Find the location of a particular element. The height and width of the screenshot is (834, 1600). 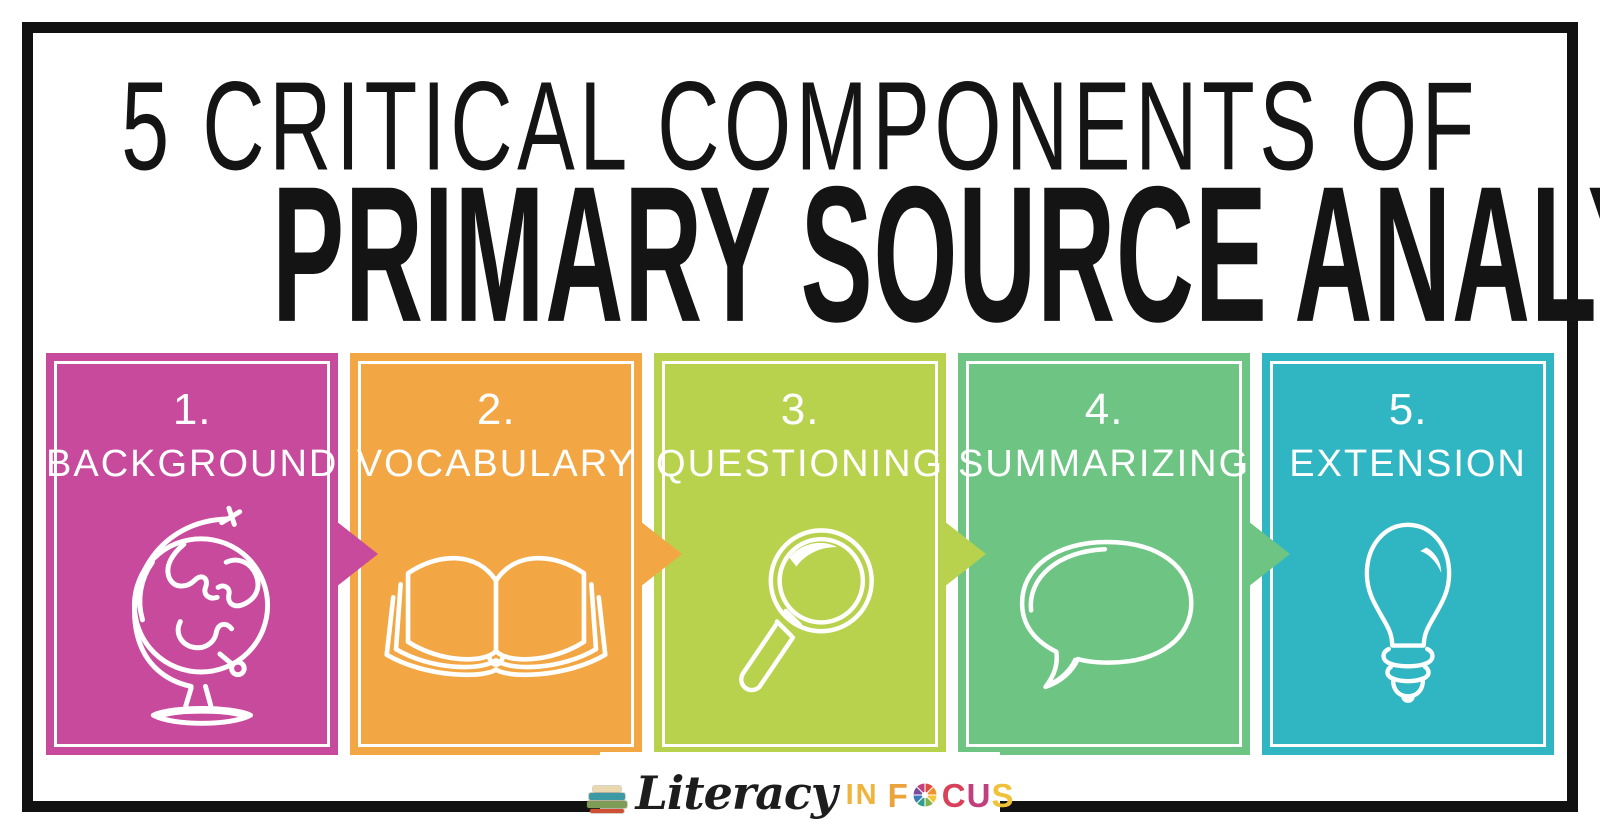

card-extension: 5. EXTENSION is located at coordinates (1408, 554).